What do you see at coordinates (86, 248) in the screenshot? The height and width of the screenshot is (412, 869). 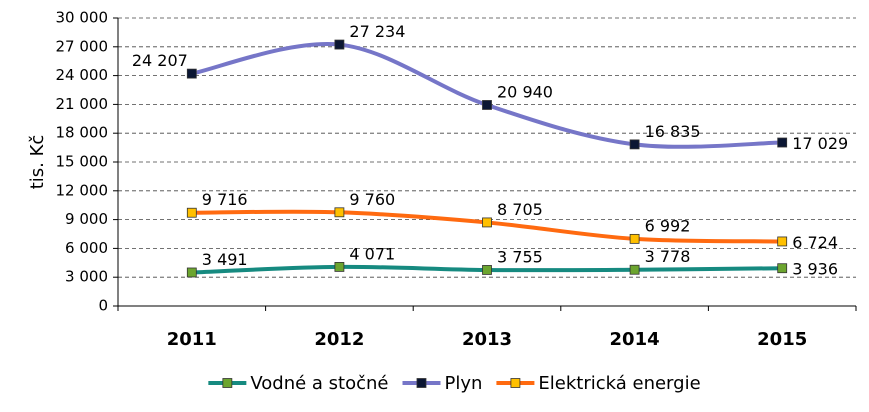 I see `y-tick-label: 6 000` at bounding box center [86, 248].